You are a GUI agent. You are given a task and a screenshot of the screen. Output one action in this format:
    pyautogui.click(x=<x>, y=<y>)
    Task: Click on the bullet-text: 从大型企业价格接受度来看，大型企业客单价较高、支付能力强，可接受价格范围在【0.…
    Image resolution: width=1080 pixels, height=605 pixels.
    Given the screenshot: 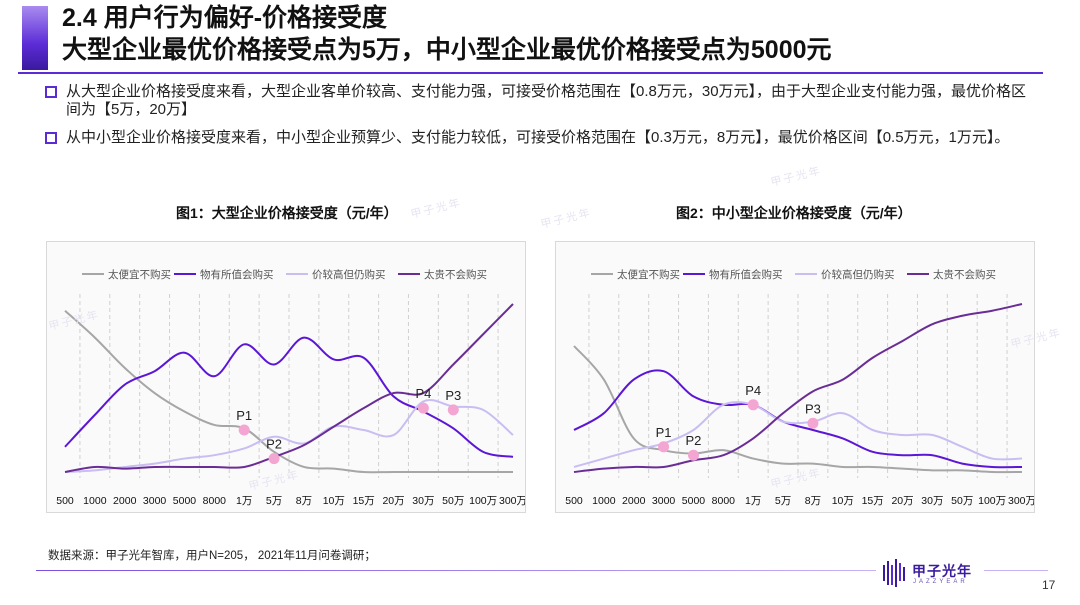 What is the action you would take?
    pyautogui.click(x=546, y=100)
    